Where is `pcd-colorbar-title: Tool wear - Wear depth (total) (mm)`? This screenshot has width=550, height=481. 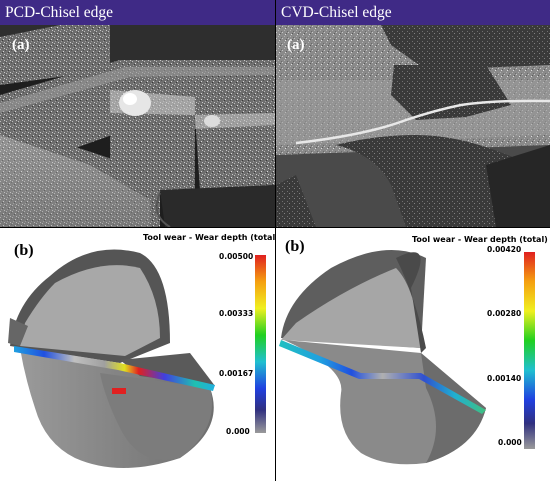 pcd-colorbar-title: Tool wear - Wear depth (total) (mm) is located at coordinates (209, 237).